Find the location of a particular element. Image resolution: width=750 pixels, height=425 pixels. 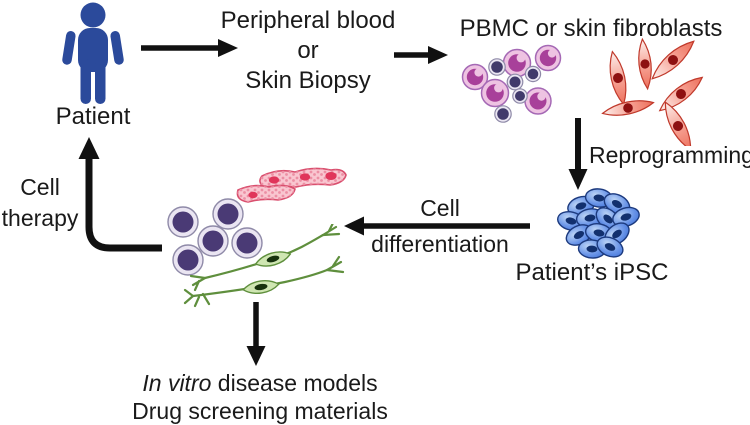

muscle-strips is located at coordinates (291, 185).